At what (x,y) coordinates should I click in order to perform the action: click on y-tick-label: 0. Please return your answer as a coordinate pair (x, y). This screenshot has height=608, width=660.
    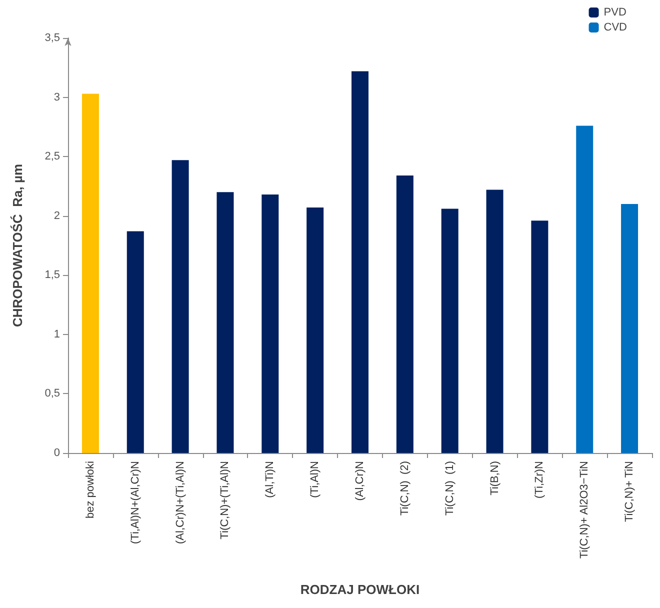
    Looking at the image, I should click on (57, 453).